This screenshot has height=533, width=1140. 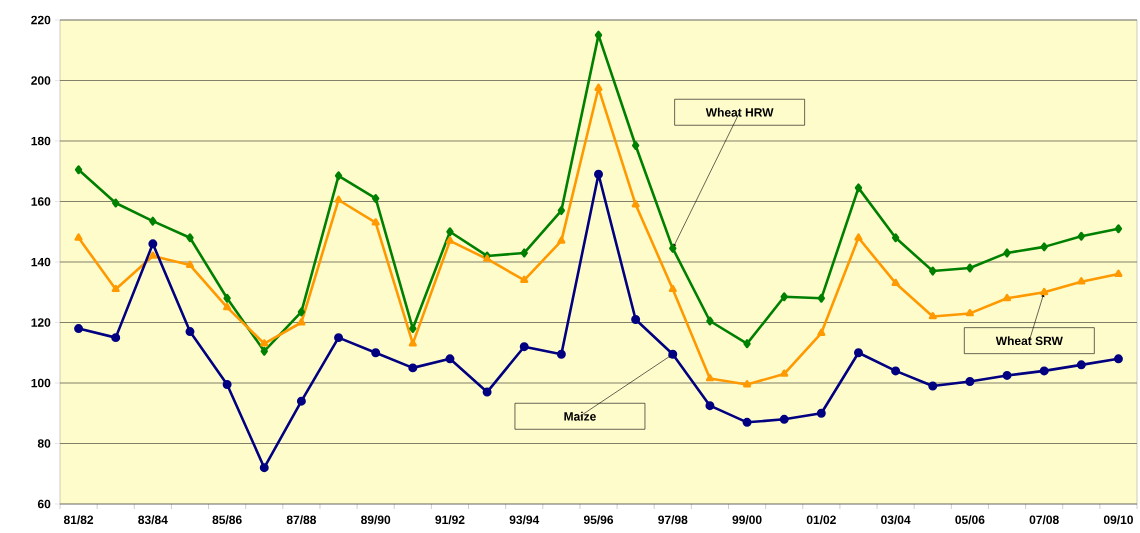 I want to click on x-tick-label: 05/06, so click(x=970, y=520).